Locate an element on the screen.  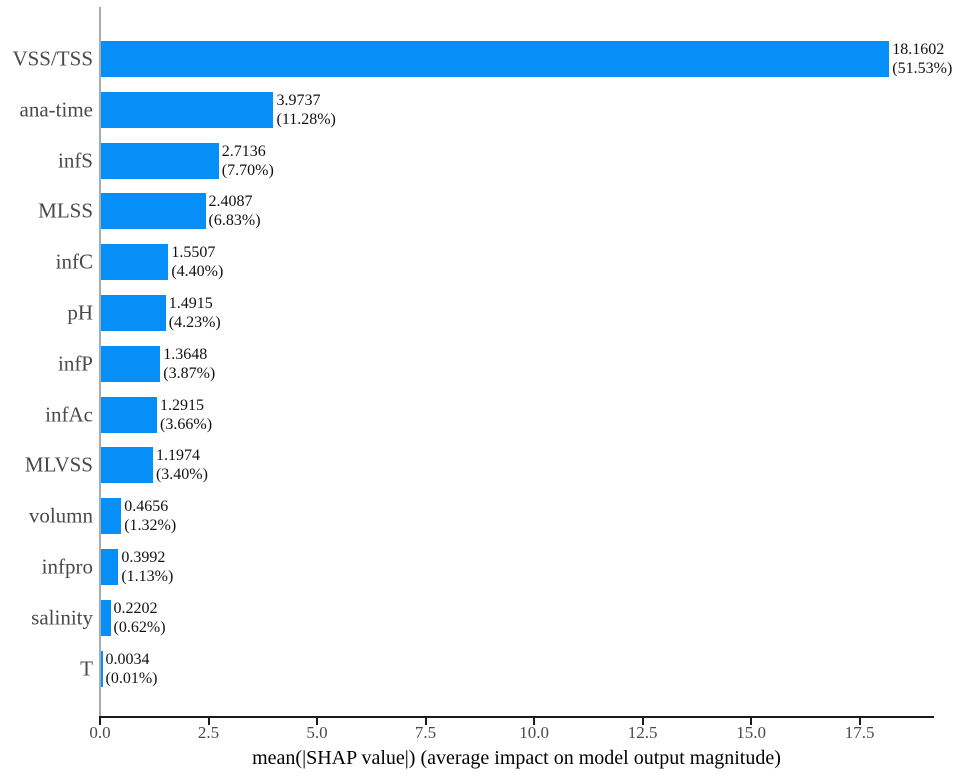
category-label: MLVSS is located at coordinates (58, 464).